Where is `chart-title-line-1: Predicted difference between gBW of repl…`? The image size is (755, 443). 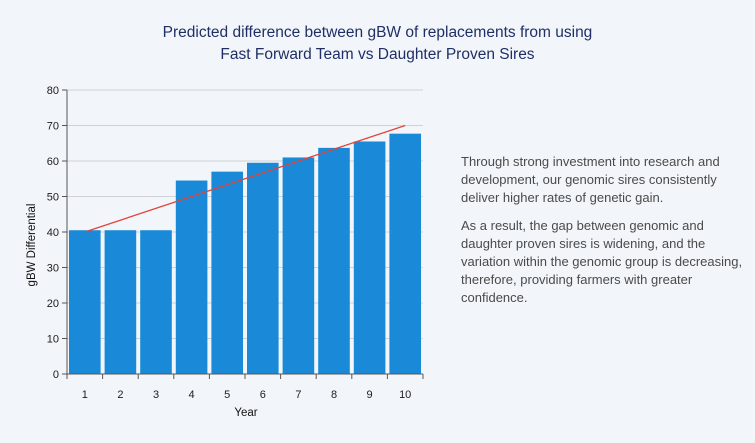
chart-title-line-1: Predicted difference between gBW of repl… is located at coordinates (377, 32).